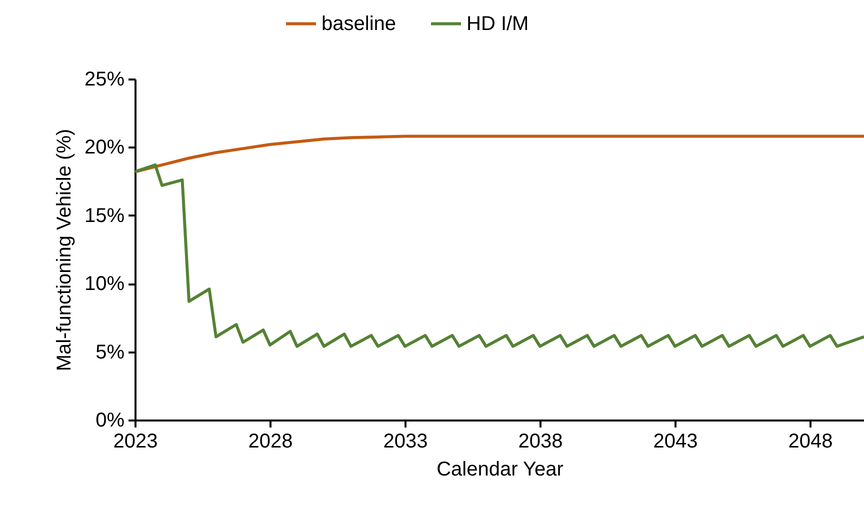  Describe the element at coordinates (497, 23) in the screenshot. I see `legend-label: HD I/M` at that location.